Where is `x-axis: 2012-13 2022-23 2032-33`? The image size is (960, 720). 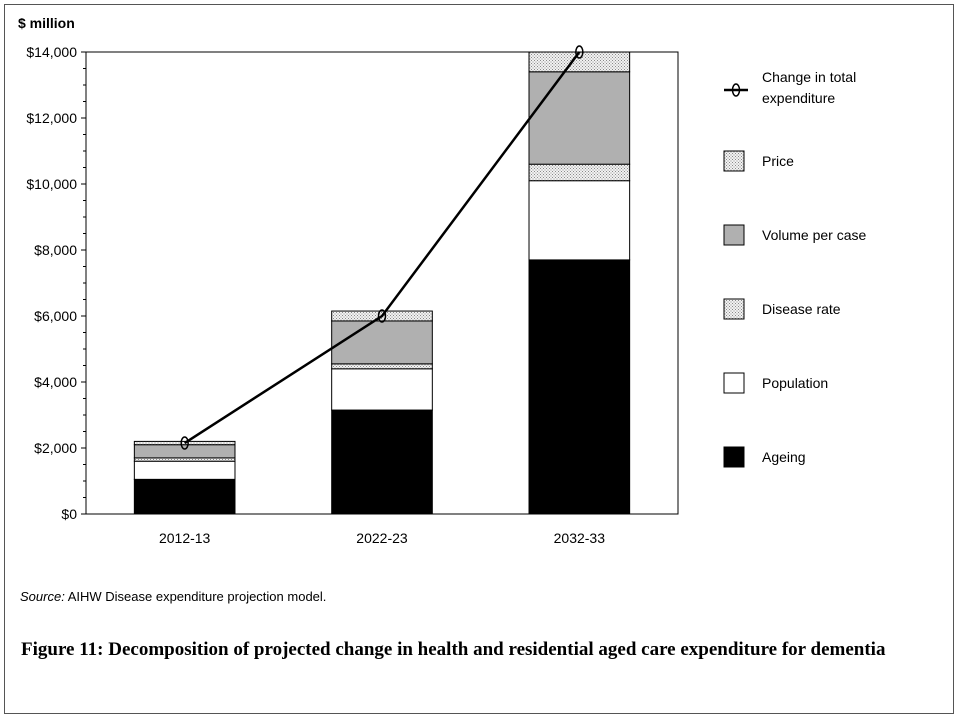 x-axis: 2012-13 2022-23 2032-33 is located at coordinates (382, 538).